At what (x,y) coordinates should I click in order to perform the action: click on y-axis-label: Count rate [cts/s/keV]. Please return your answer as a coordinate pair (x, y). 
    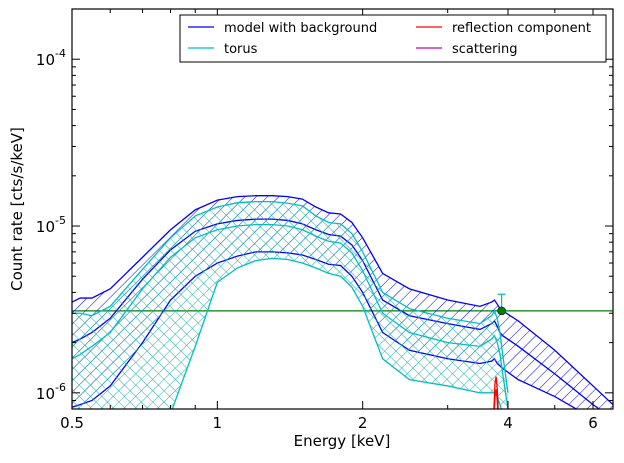
    Looking at the image, I should click on (17, 209).